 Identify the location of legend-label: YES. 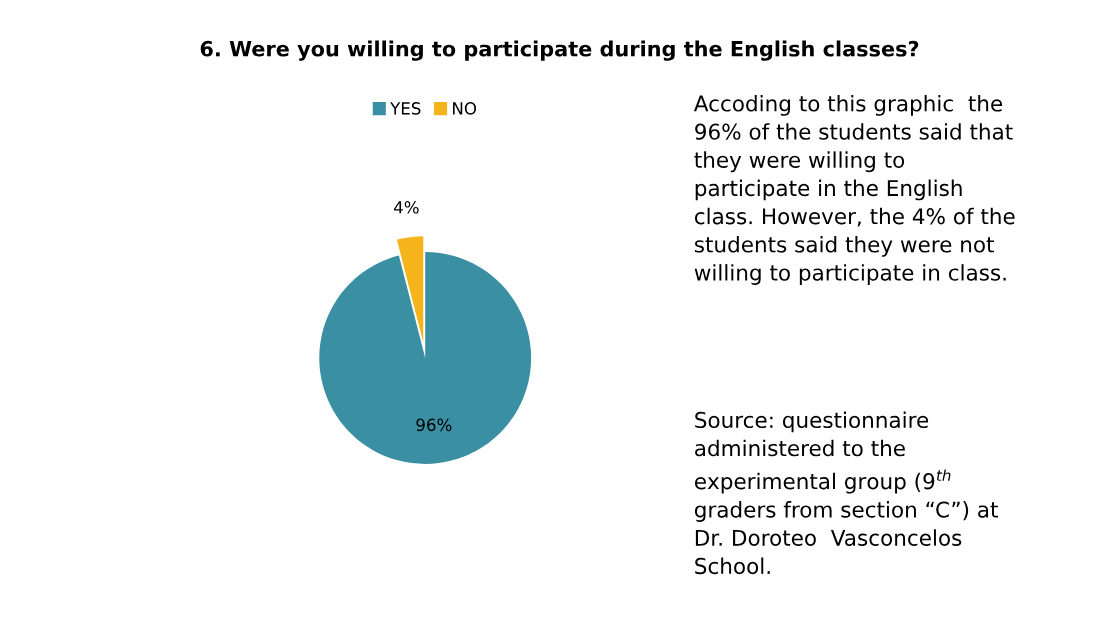
(405, 108).